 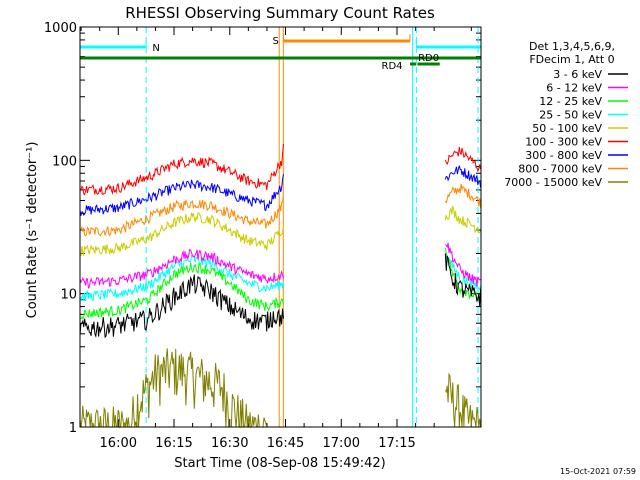 I want to click on legend-label: 800 - 7000 keV, so click(x=560, y=169).